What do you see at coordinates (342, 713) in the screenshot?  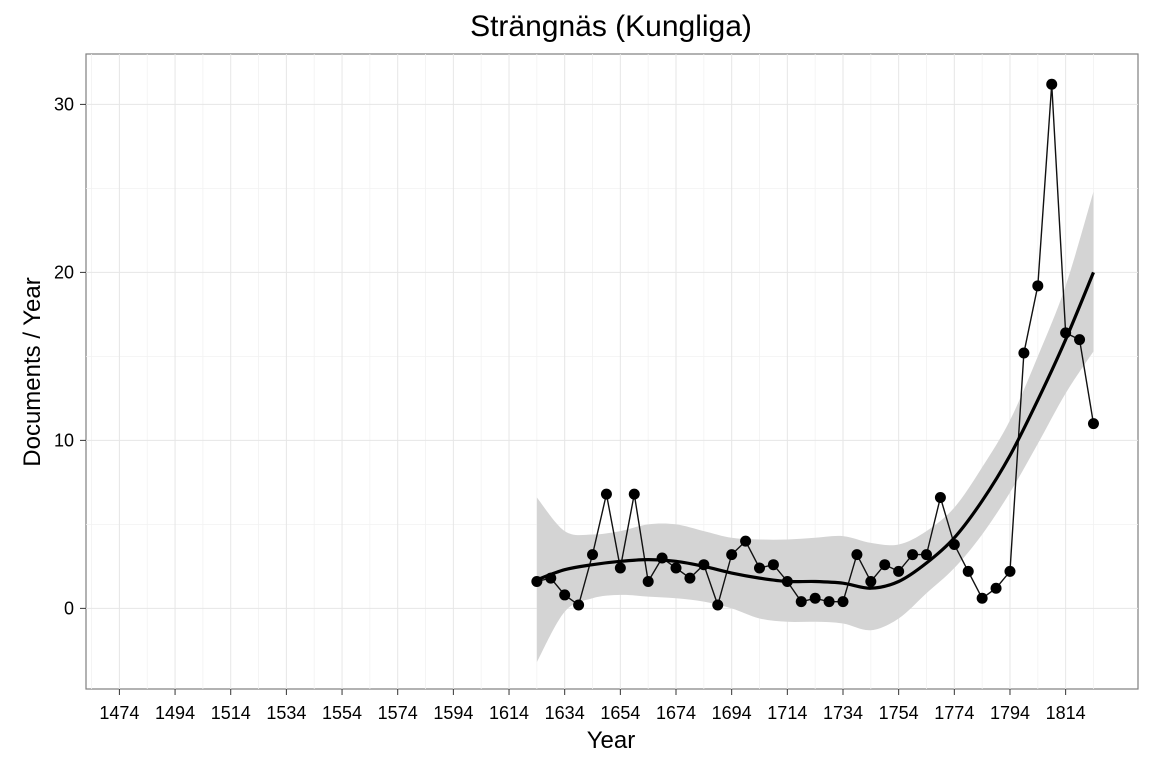 I see `x-tick-label: 1554` at bounding box center [342, 713].